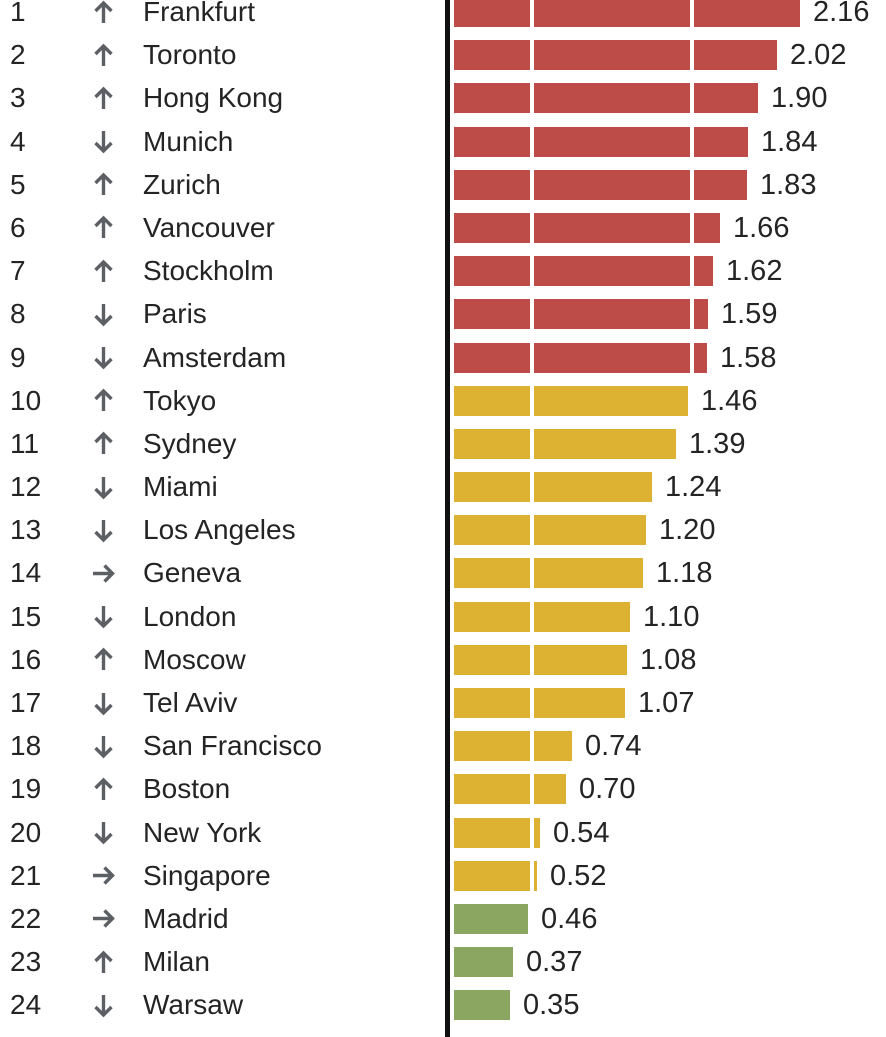 This screenshot has height=1037, width=886. Describe the element at coordinates (18, 314) in the screenshot. I see `rank-label: 8` at that location.